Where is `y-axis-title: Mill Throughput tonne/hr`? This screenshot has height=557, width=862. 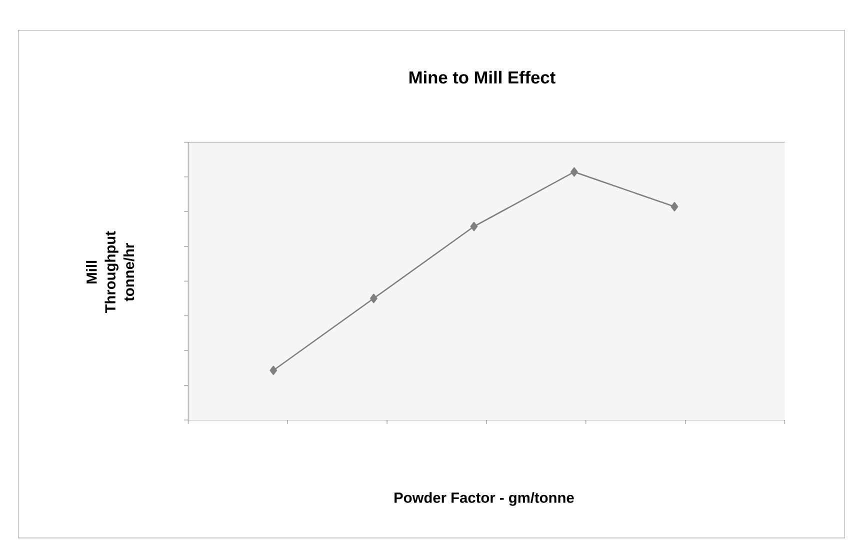
y-axis-title: Mill Throughput tonne/hr is located at coordinates (110, 272).